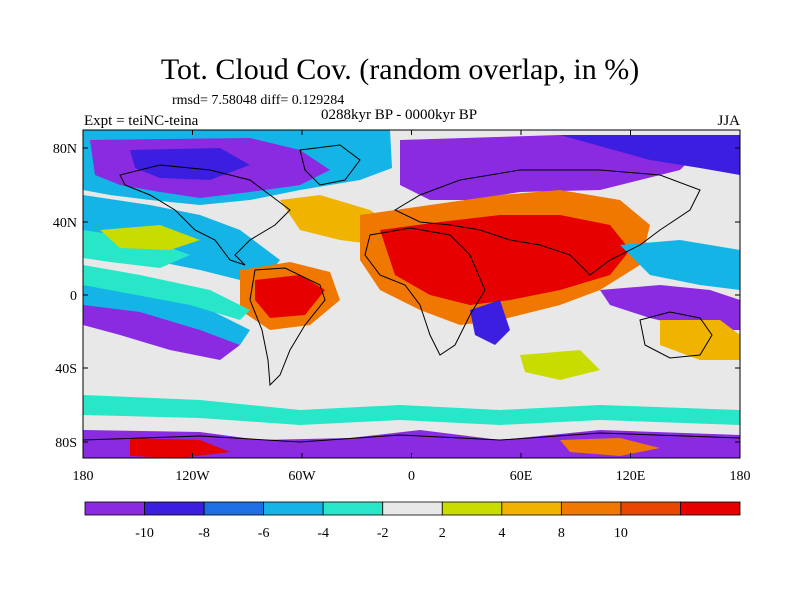  What do you see at coordinates (650, 155) in the screenshot?
I see `anomaly-region-arctic-east-edge` at bounding box center [650, 155].